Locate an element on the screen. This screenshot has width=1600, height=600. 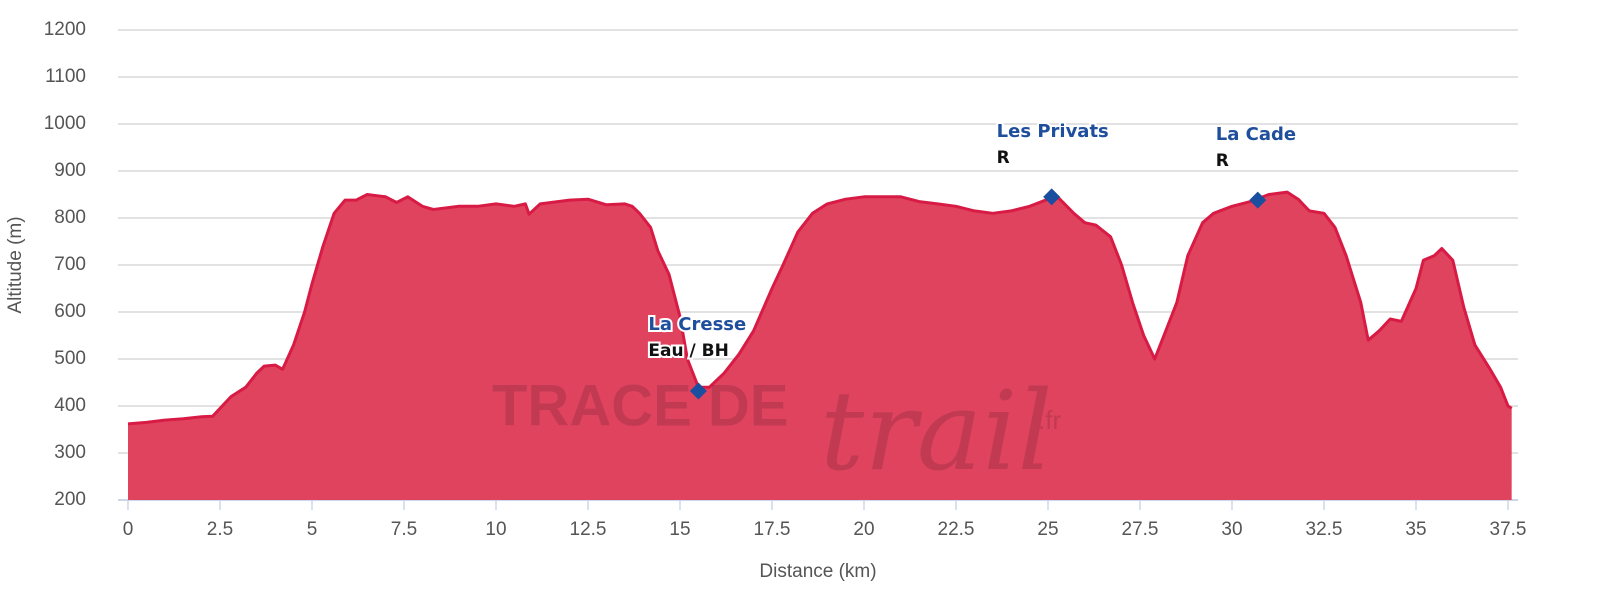
y-tick-label: 300 is located at coordinates (70, 452).